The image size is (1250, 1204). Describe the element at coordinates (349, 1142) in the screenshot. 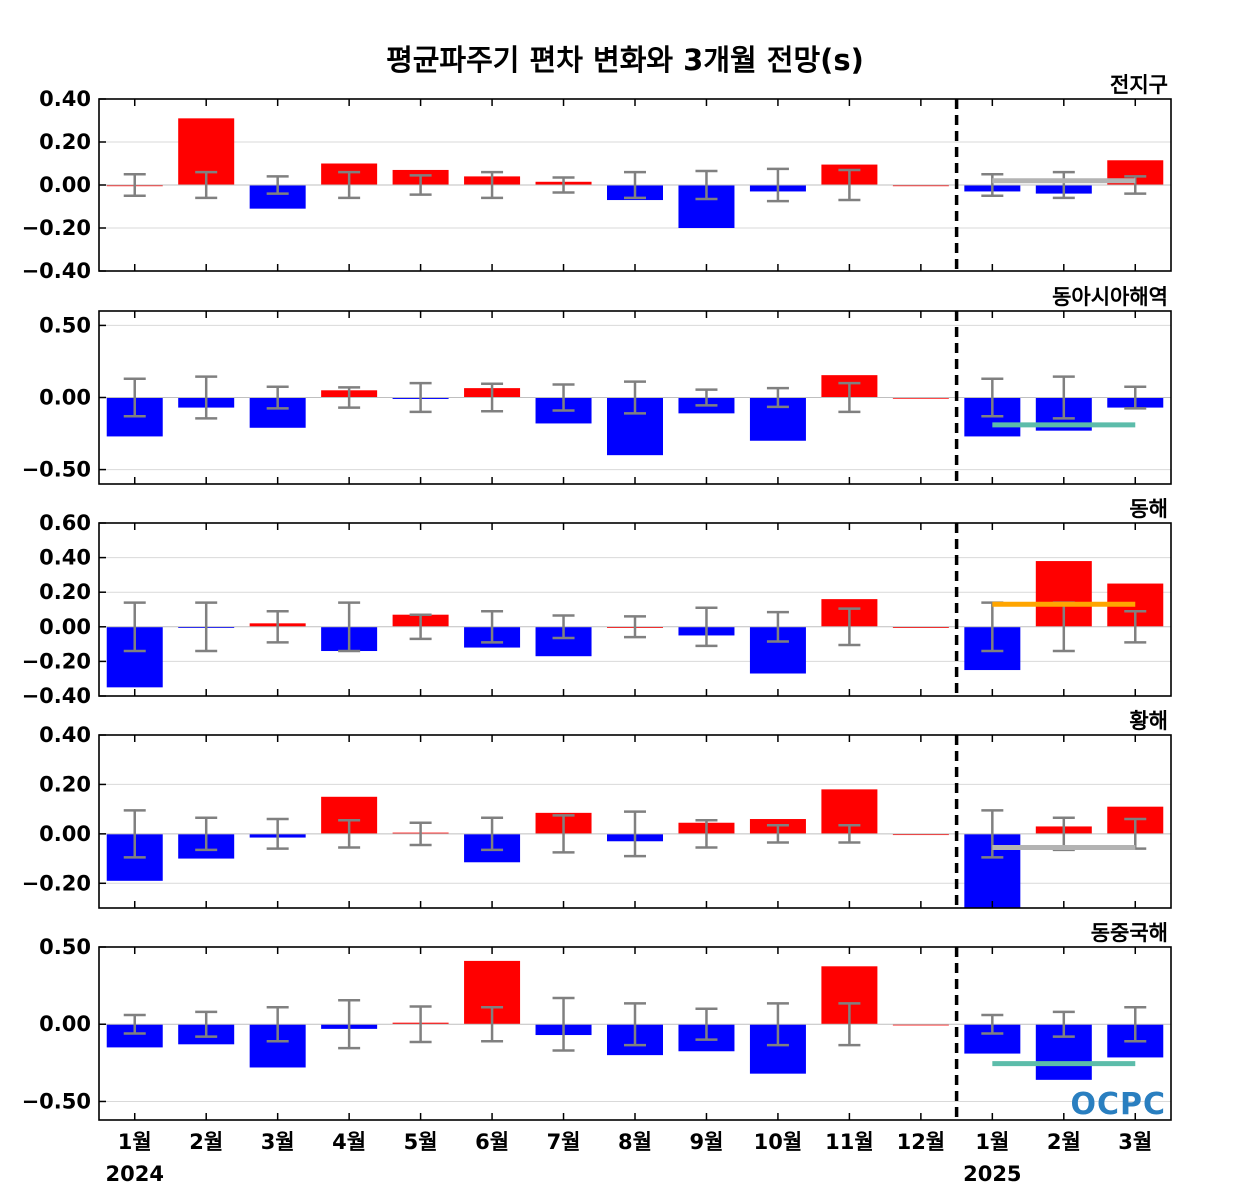

I see `xtick-label-4: 4월` at that location.